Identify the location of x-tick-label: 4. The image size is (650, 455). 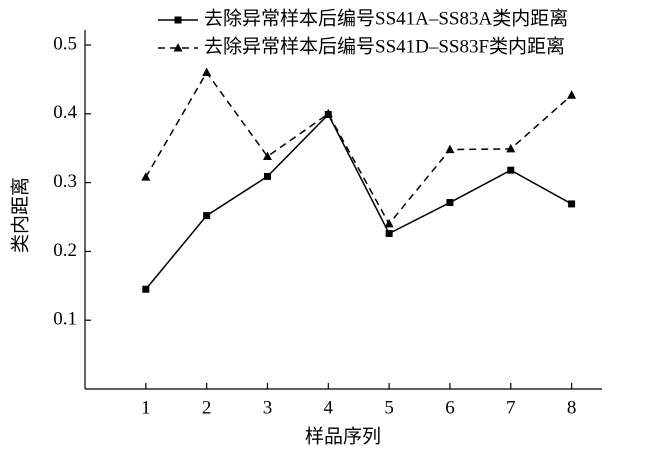
(329, 407).